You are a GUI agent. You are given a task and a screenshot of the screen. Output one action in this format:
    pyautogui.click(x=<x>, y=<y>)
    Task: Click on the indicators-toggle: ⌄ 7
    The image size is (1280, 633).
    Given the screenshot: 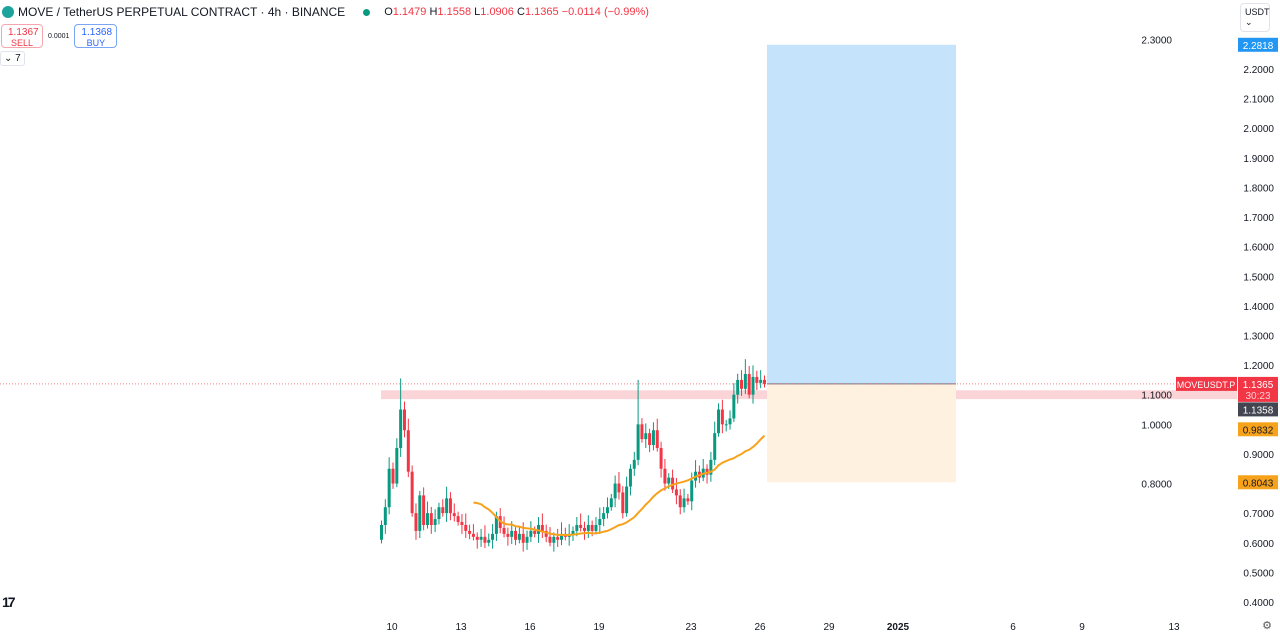 What is the action you would take?
    pyautogui.click(x=12, y=58)
    